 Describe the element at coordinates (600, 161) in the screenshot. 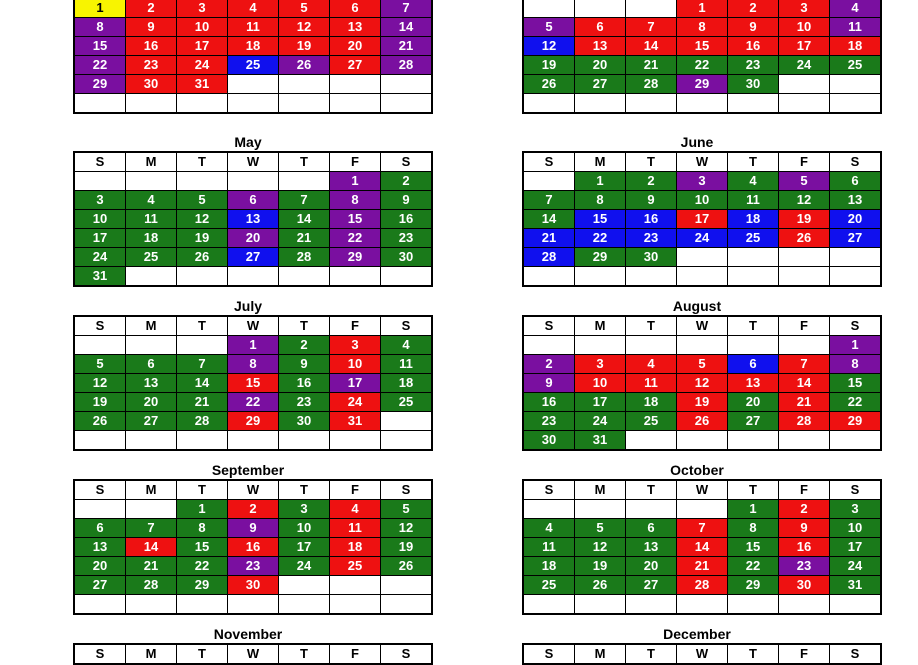

I see `weekday-label: M` at that location.